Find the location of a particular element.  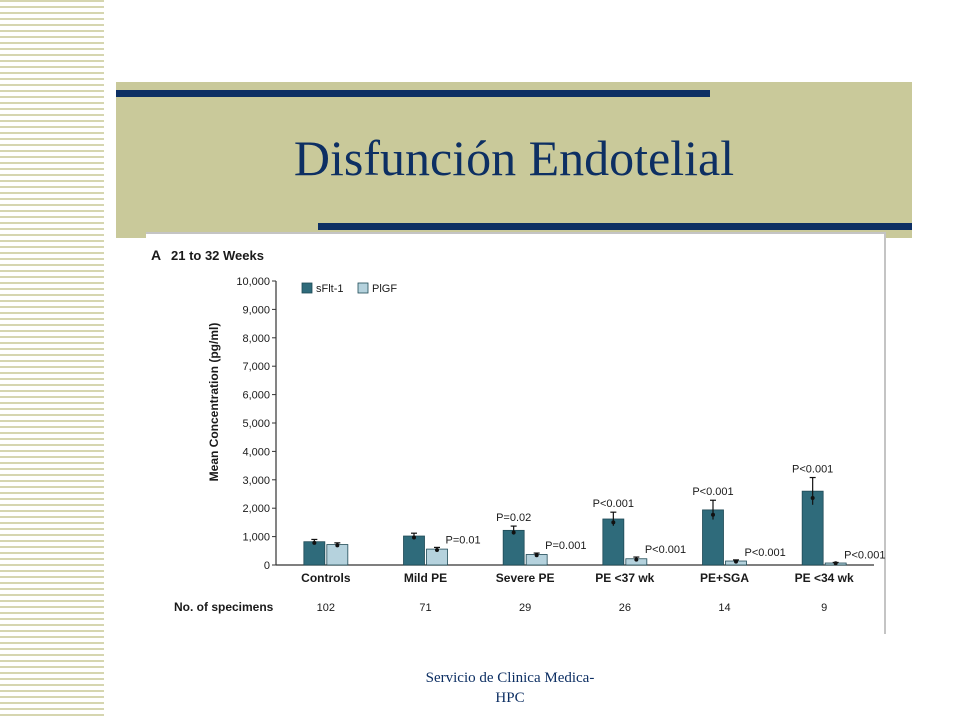

specimen-counts: 102 71 29 26 14 9 is located at coordinates (572, 608).